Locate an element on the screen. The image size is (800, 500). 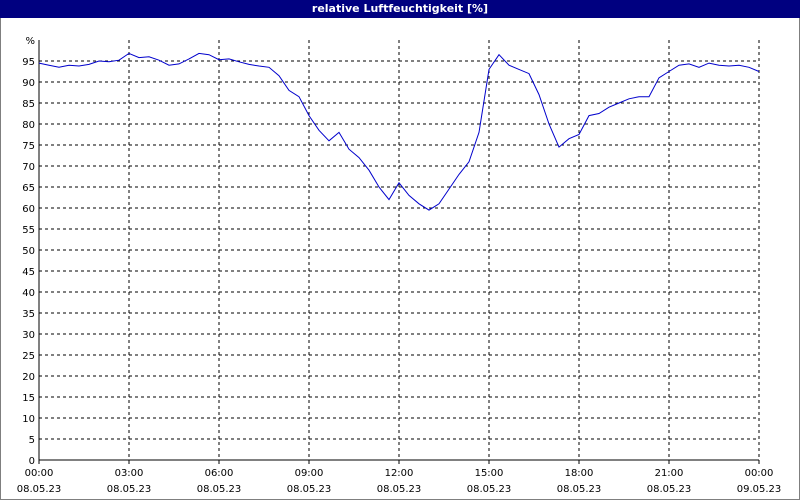
x-tick-time: 09:00 is located at coordinates (309, 473).